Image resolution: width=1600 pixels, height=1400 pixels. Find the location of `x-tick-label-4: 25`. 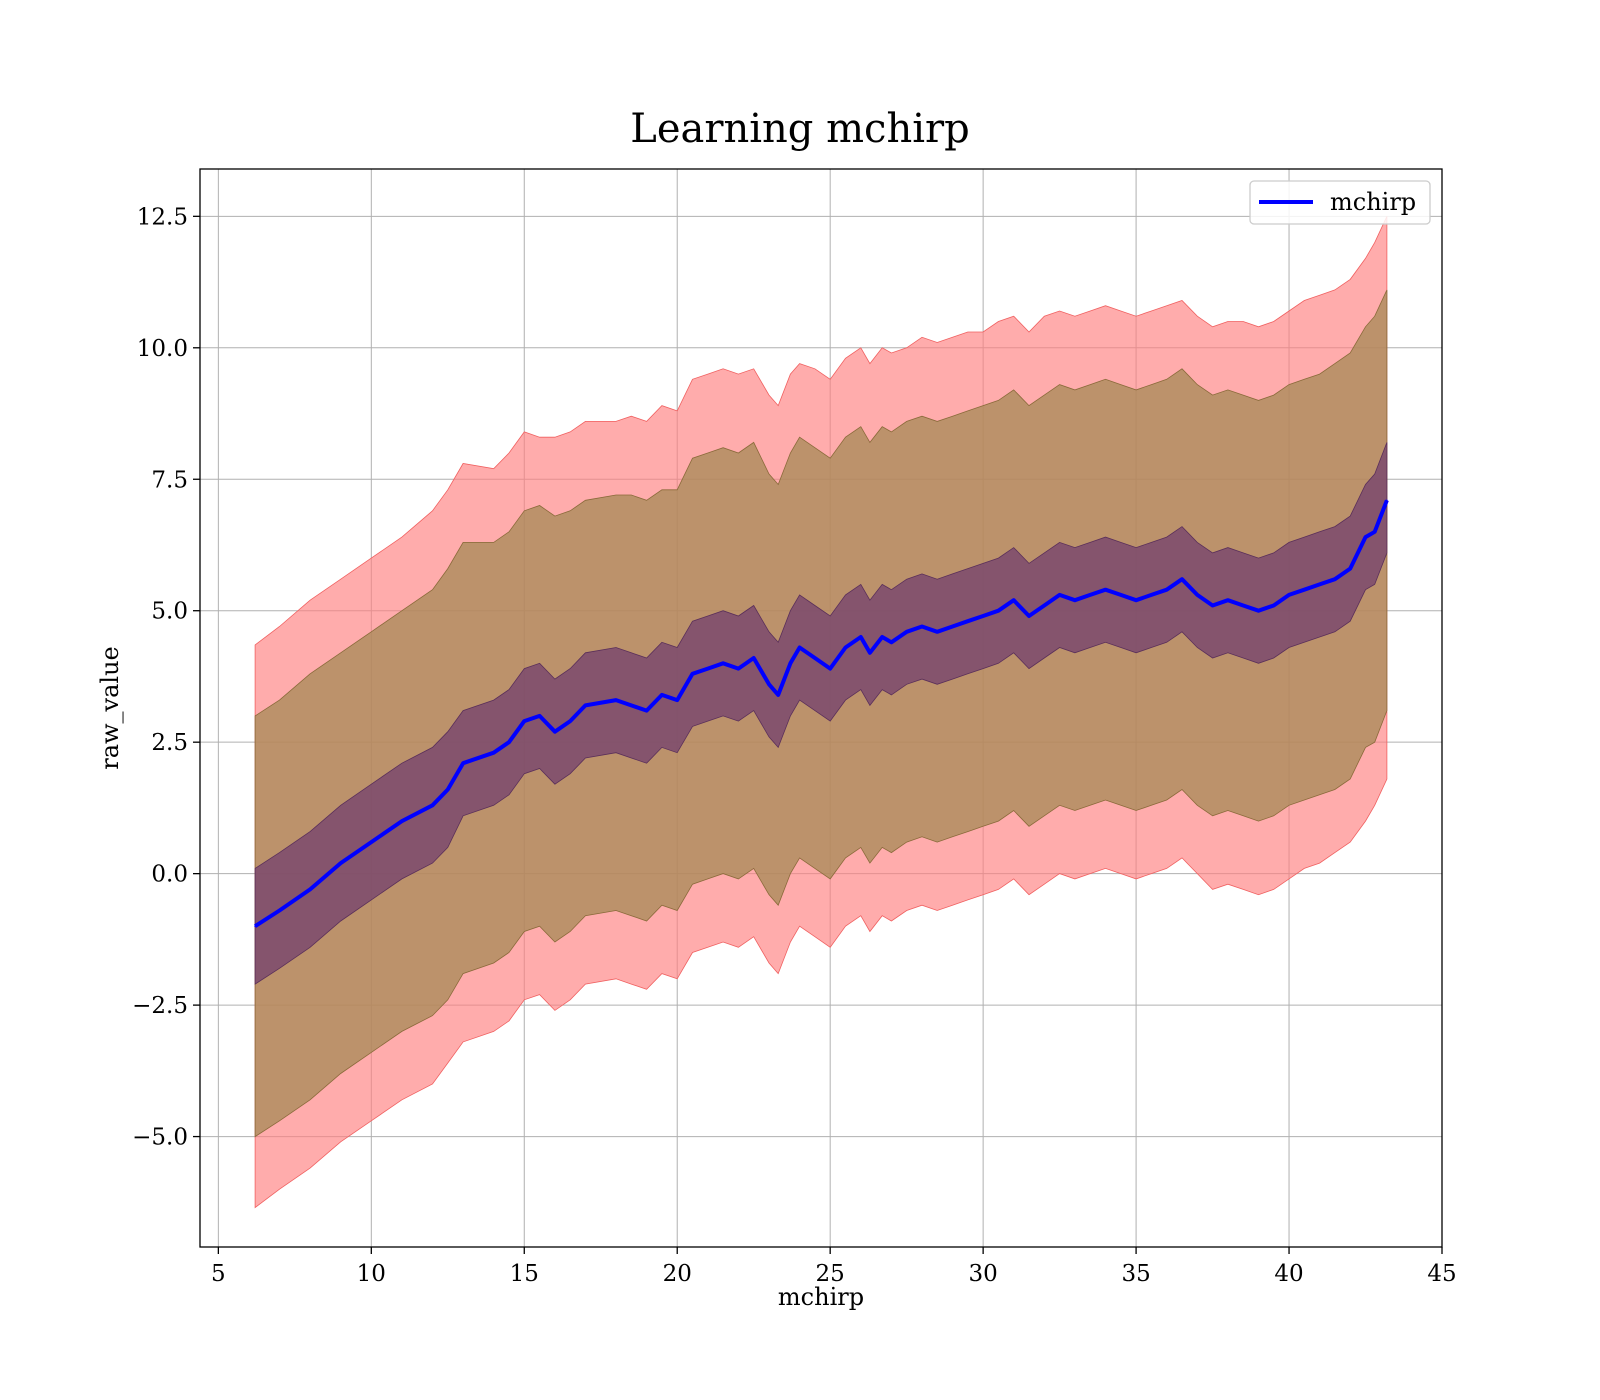

x-tick-label-4: 25 is located at coordinates (830, 1274).